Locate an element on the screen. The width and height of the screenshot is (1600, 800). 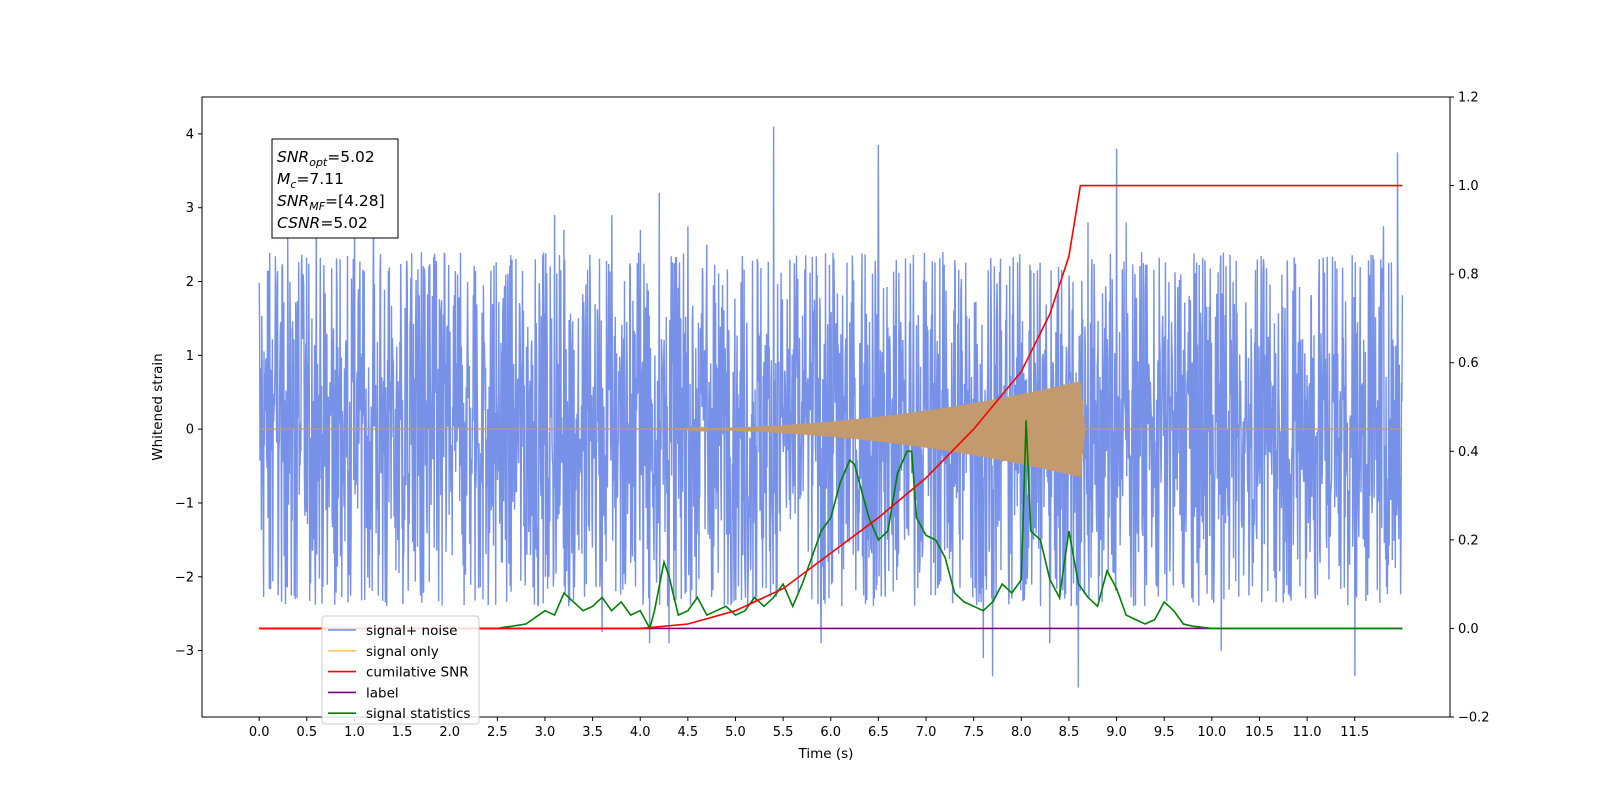
legend-frame is located at coordinates (400, 670).